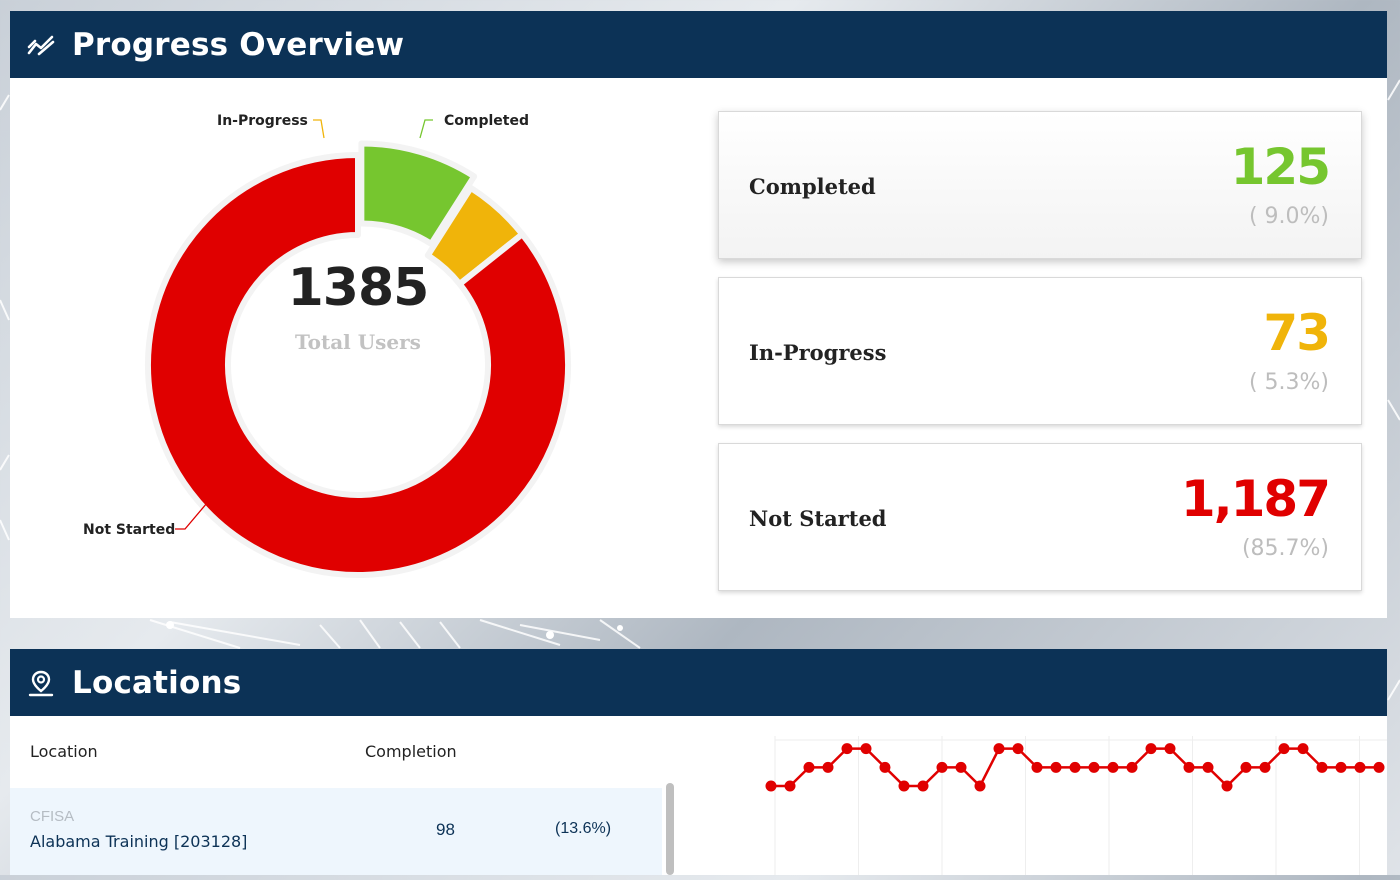 Image resolution: width=1400 pixels, height=880 pixels. I want to click on total-users-count: 1385, so click(358, 288).